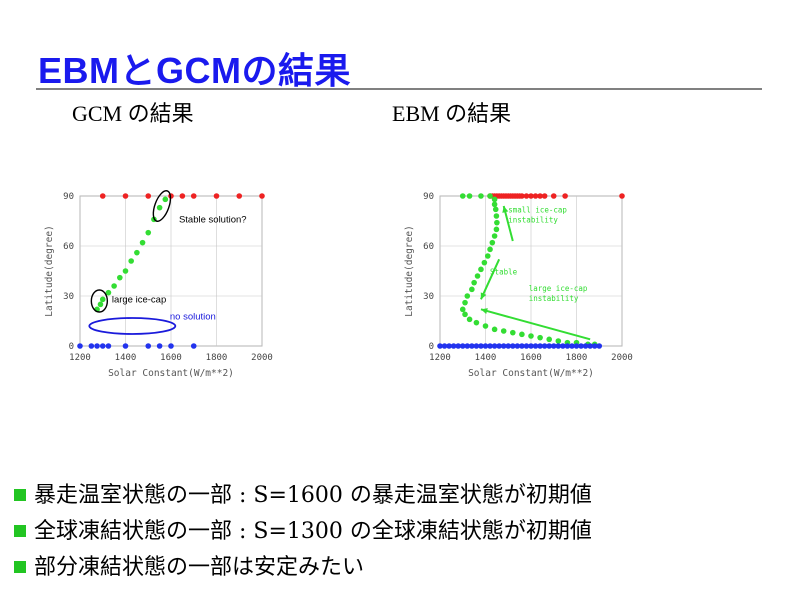  What do you see at coordinates (68, 297) in the screenshot?
I see `gcm-y-tick-label: 30` at bounding box center [68, 297].